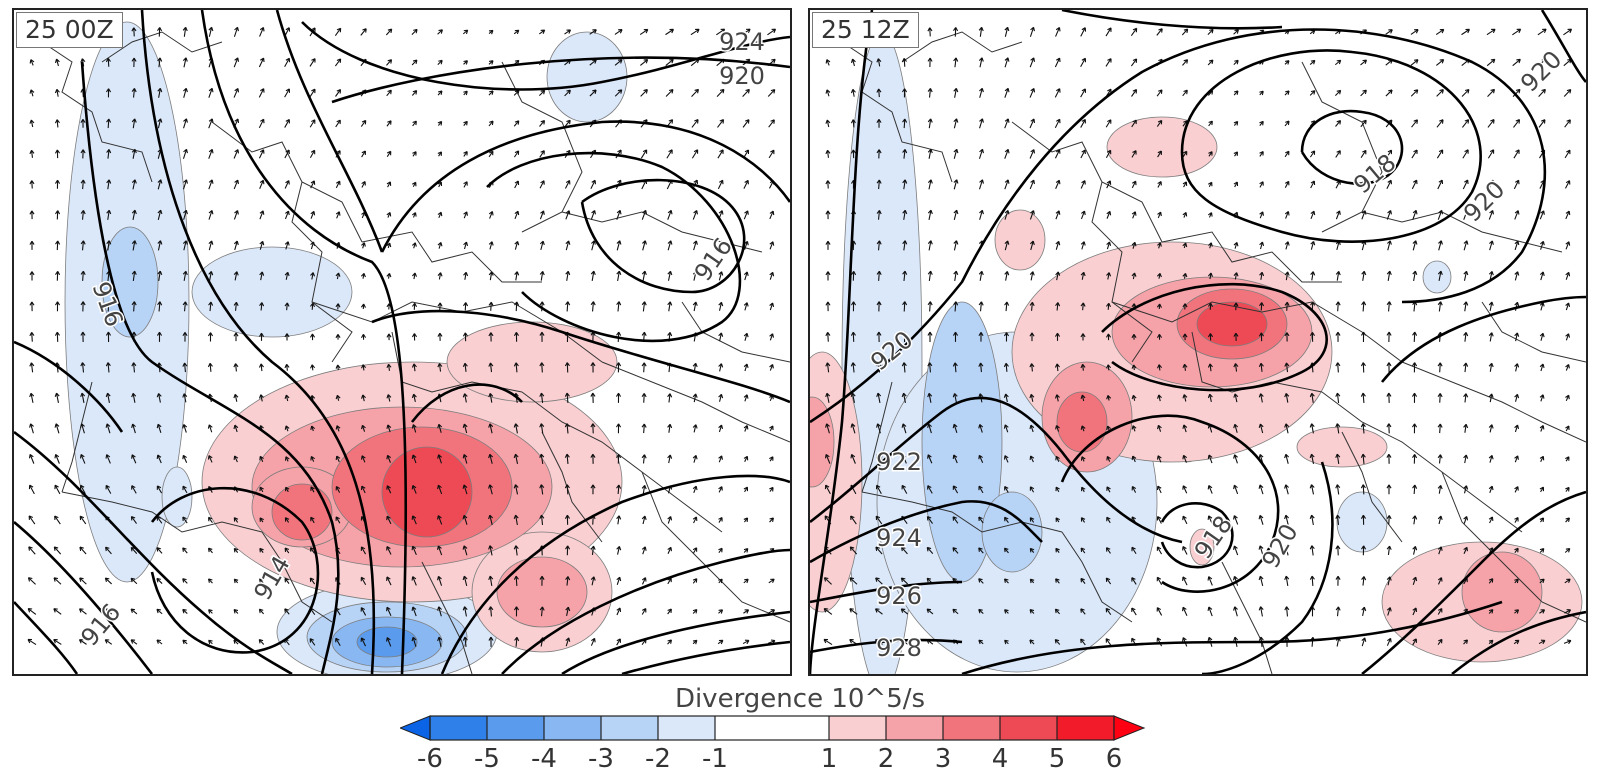  I want to click on colorbar-tick-label: 4, so click(1000, 759).